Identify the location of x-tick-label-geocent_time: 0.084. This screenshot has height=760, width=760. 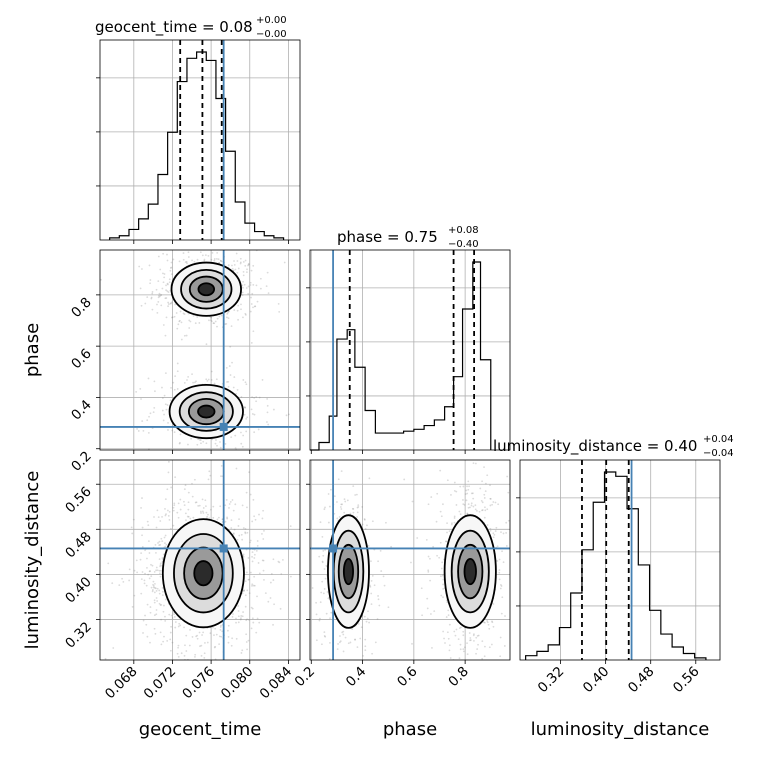
(276, 683).